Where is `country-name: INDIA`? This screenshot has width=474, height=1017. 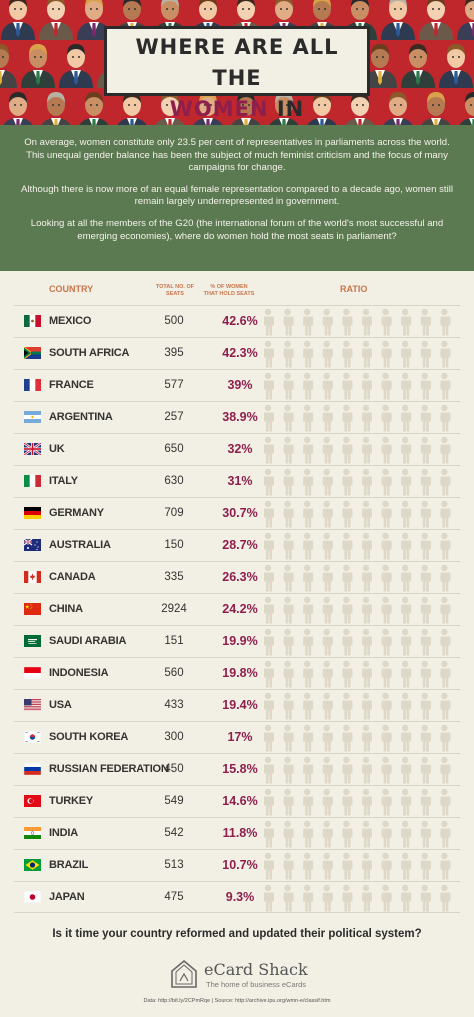
country-name: INDIA is located at coordinates (63, 833).